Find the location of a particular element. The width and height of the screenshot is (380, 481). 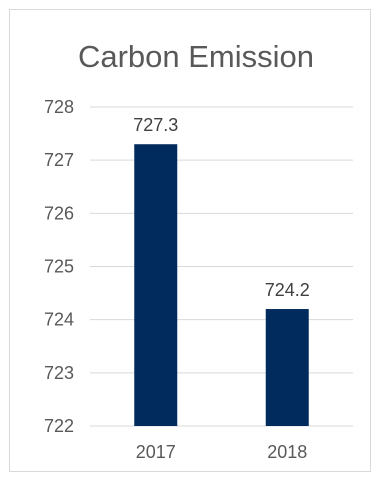

y-tick-label: 724 is located at coordinates (59, 320).